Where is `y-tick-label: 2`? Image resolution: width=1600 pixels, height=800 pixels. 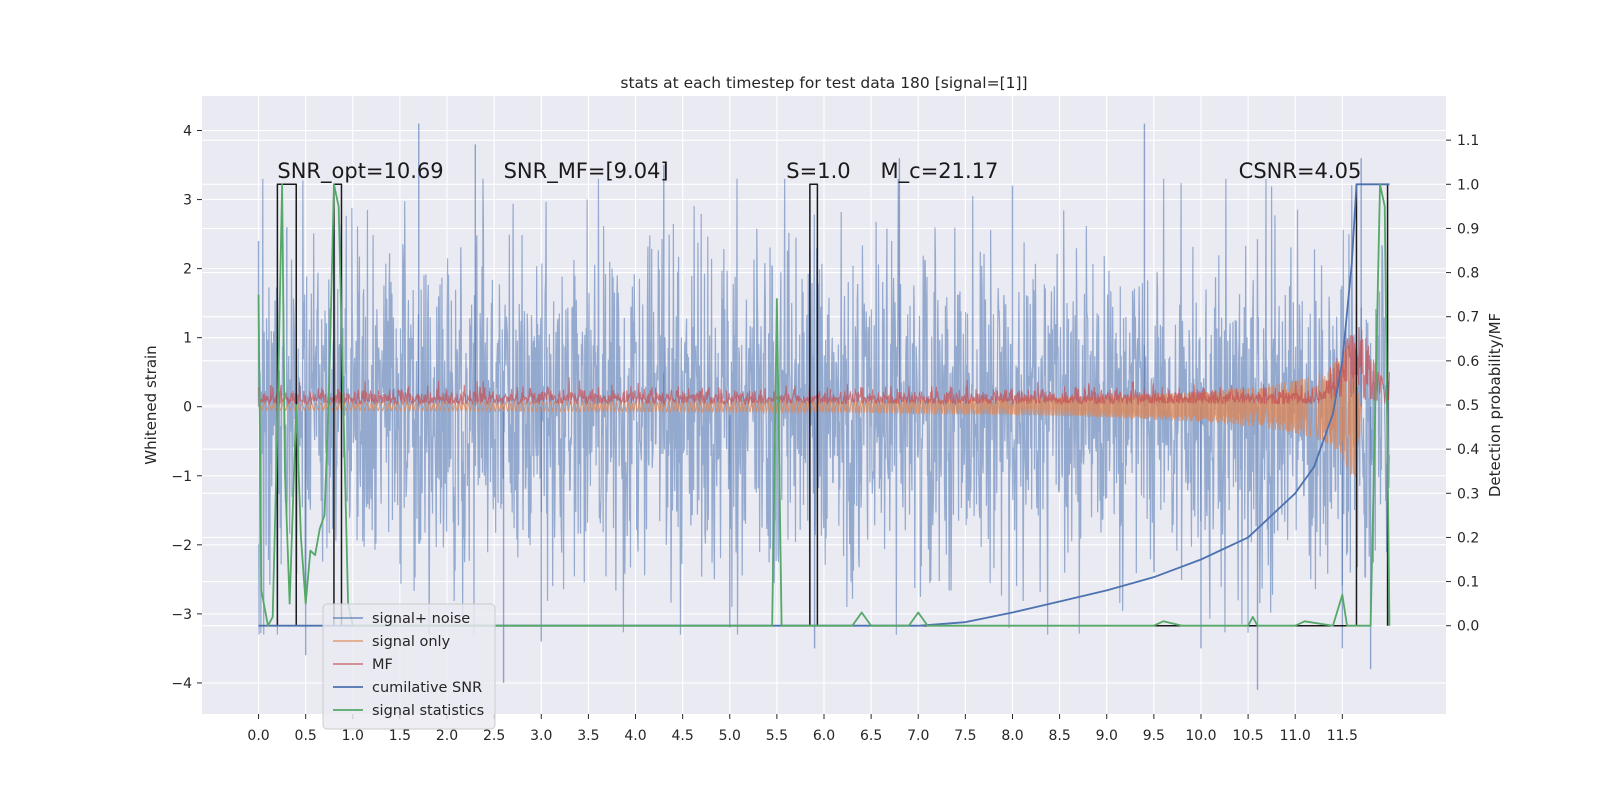
y-tick-label: 2 is located at coordinates (187, 270).